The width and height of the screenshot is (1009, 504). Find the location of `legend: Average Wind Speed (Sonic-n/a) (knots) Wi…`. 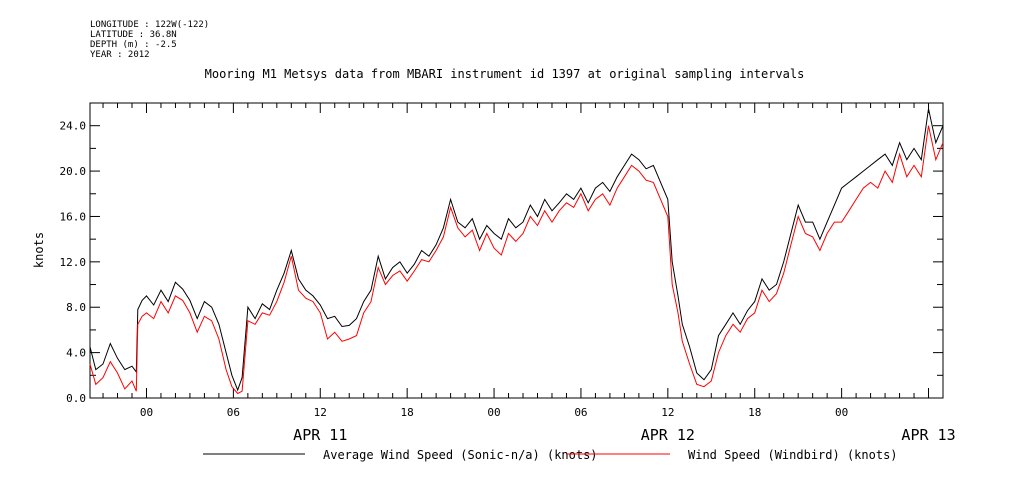

legend: Average Wind Speed (Sonic-n/a) (knots) Wi… is located at coordinates (550, 455).